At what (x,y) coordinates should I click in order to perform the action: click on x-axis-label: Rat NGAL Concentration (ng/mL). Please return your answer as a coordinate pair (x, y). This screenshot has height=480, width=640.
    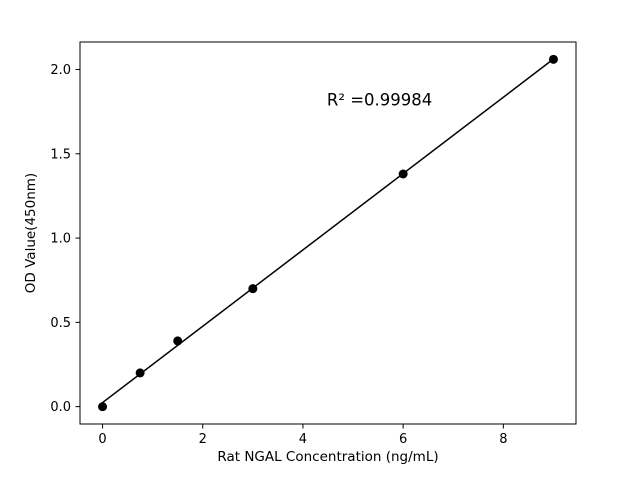
    Looking at the image, I should click on (328, 457).